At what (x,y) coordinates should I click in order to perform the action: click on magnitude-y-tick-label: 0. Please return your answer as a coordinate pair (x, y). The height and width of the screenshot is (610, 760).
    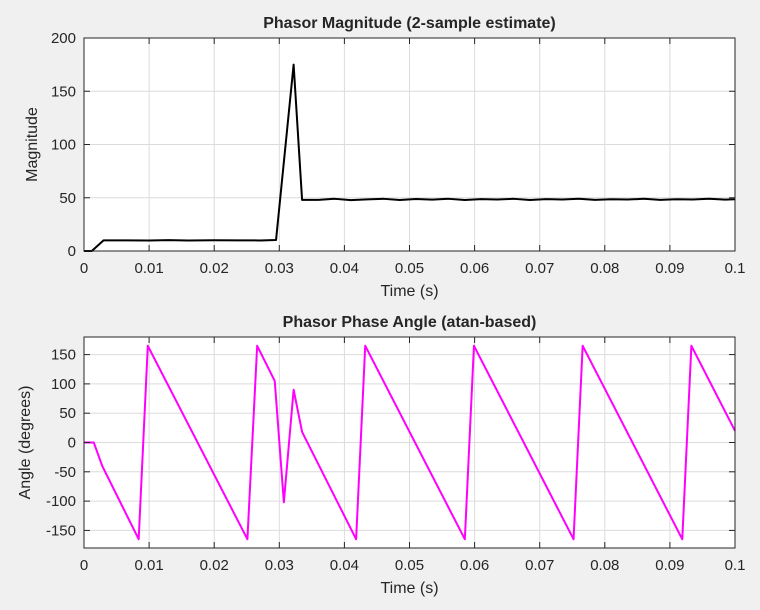
    Looking at the image, I should click on (72, 251).